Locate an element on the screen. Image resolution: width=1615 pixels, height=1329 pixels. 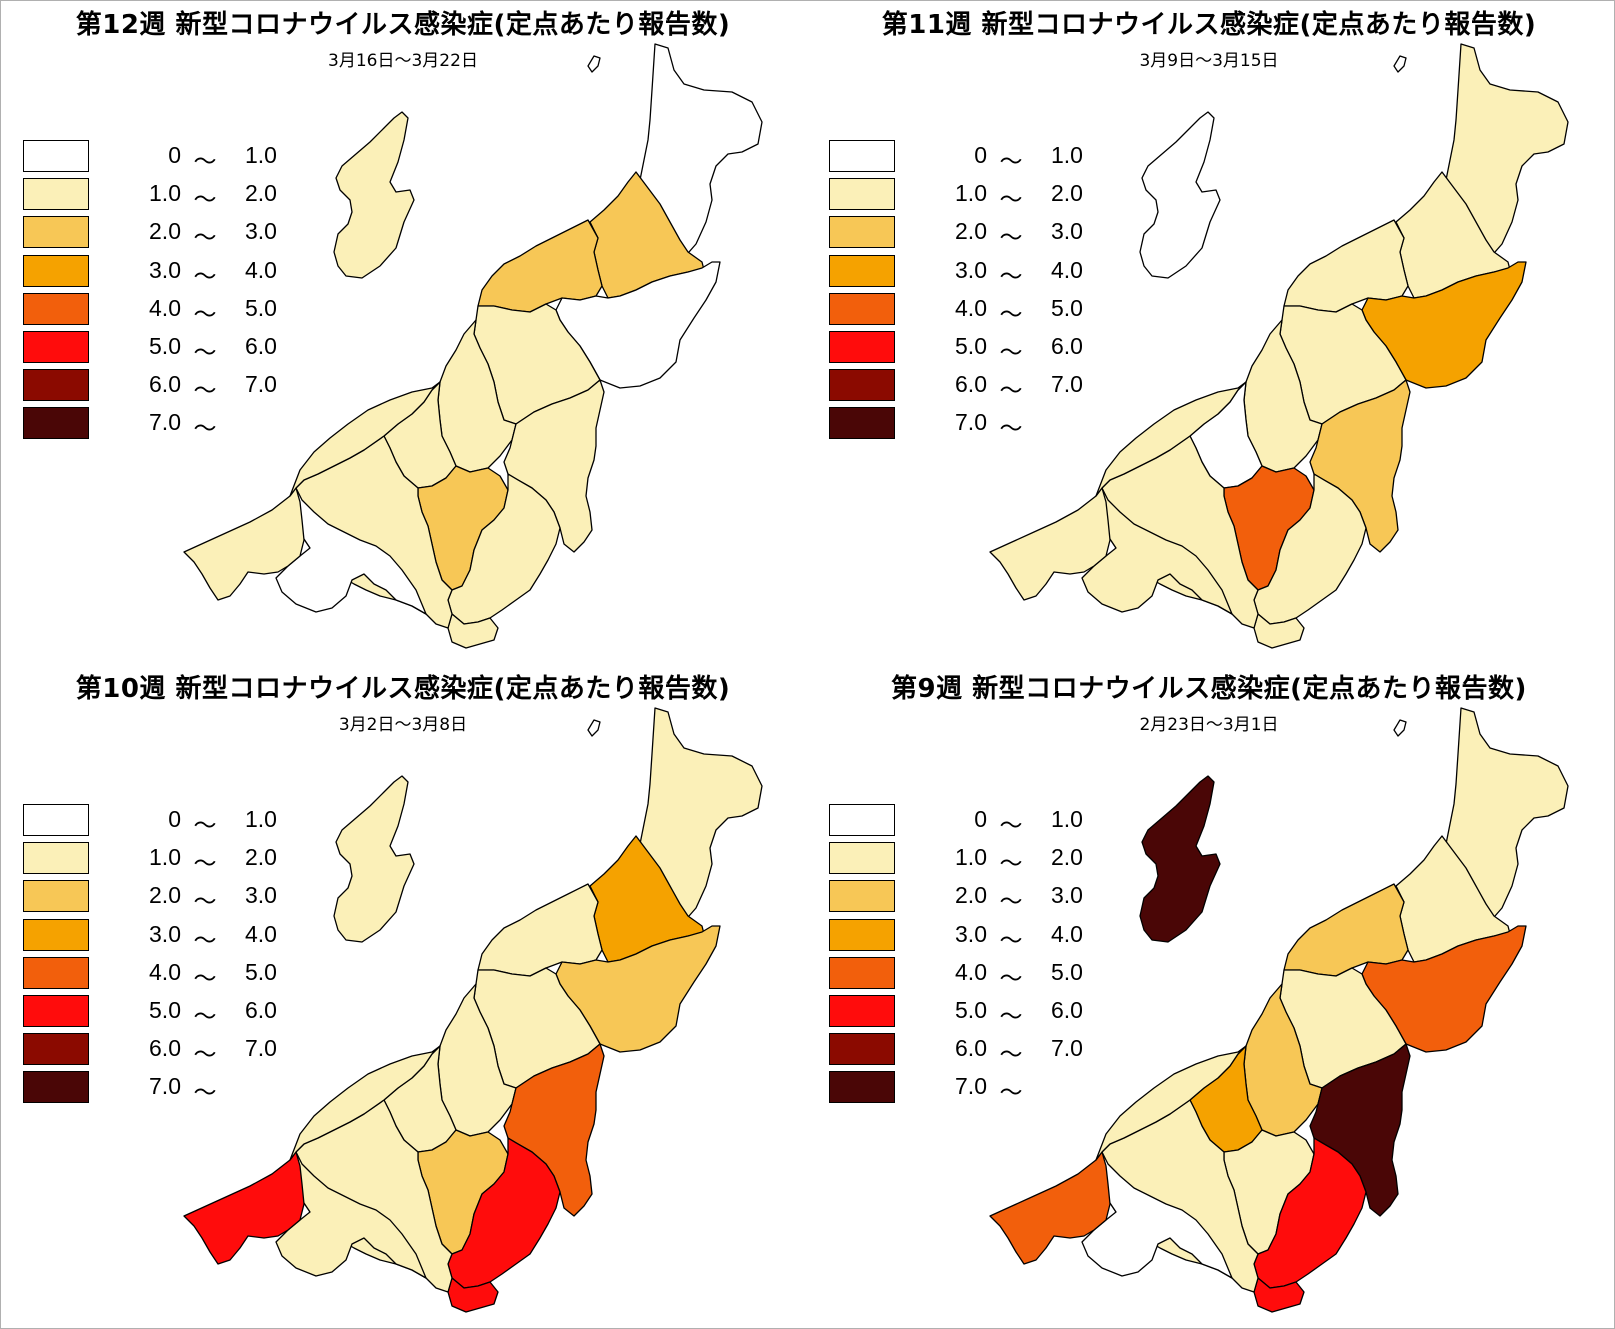
legend-lower-bound: 0 is located at coordinates (174, 155).